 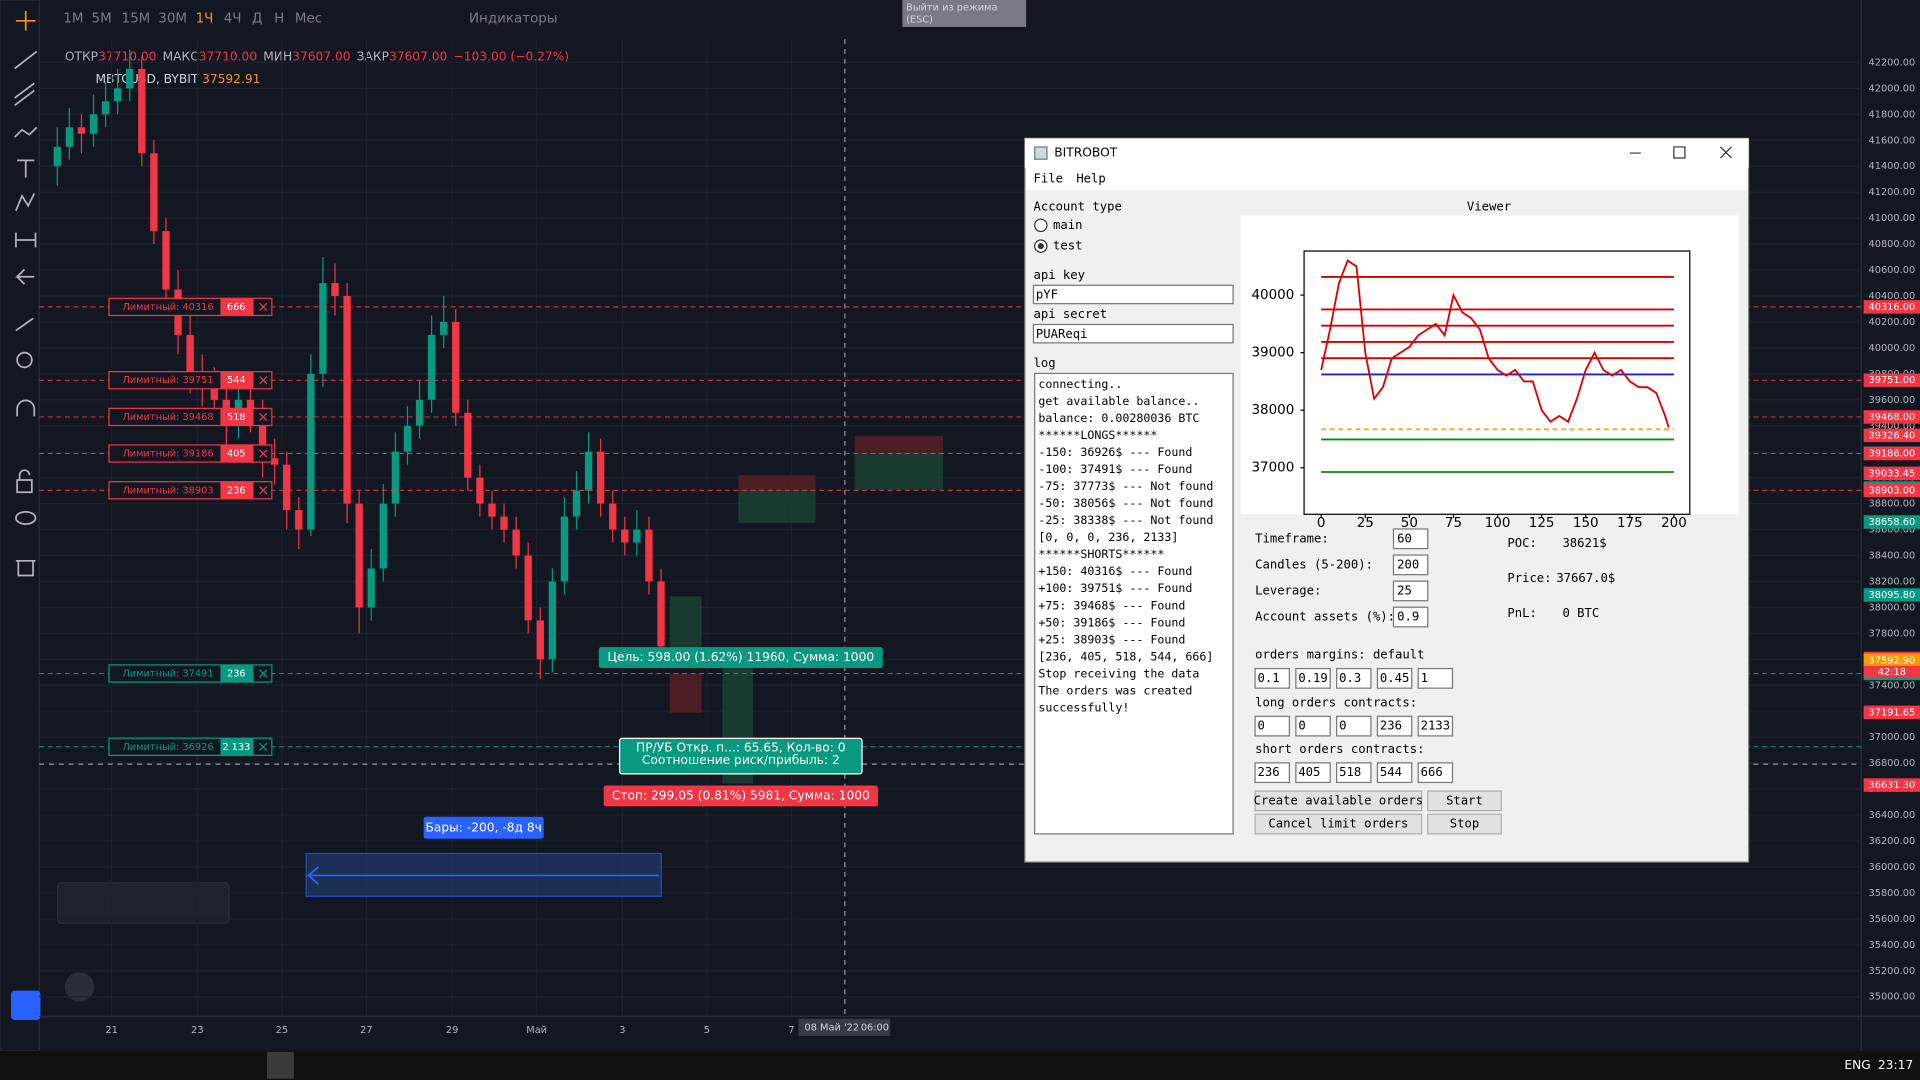 What do you see at coordinates (73, 18) in the screenshot?
I see `timeframe-button: 1М` at bounding box center [73, 18].